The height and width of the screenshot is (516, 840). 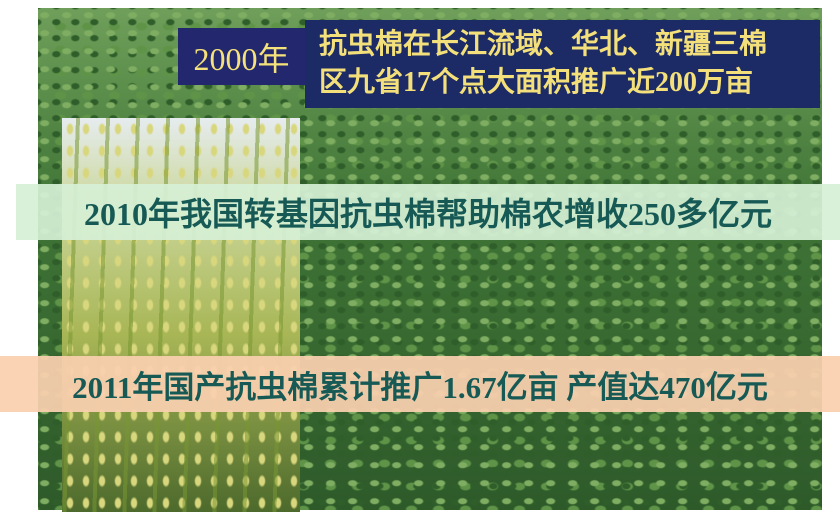 I want to click on year-label: 2000年, so click(x=241, y=56).